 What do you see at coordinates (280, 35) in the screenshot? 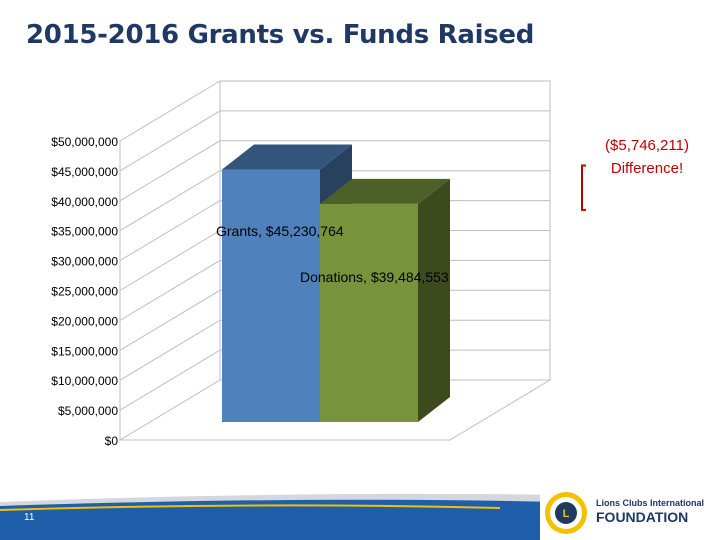
I see `slide-title: 2015-2016 Grants vs. Funds Raised` at bounding box center [280, 35].